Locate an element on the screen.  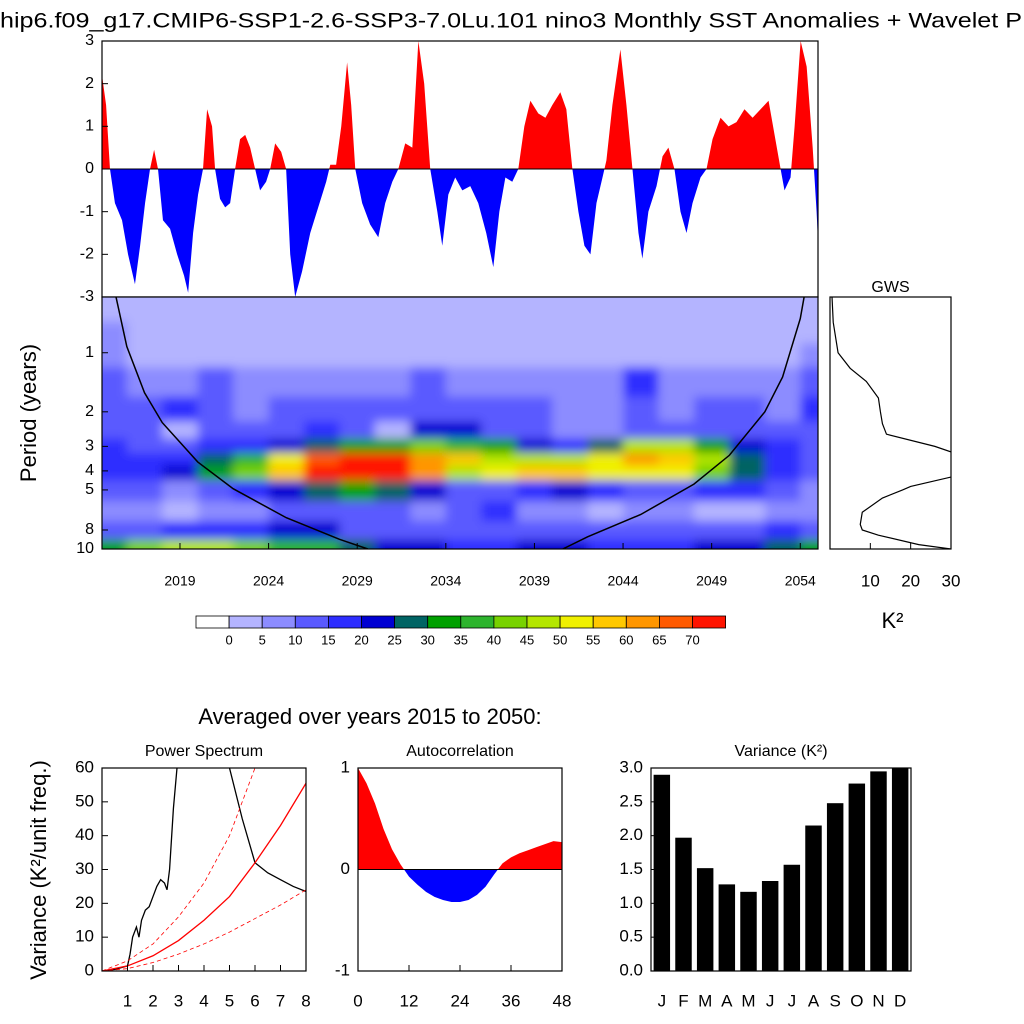
x-tick-label: F is located at coordinates (683, 1000).